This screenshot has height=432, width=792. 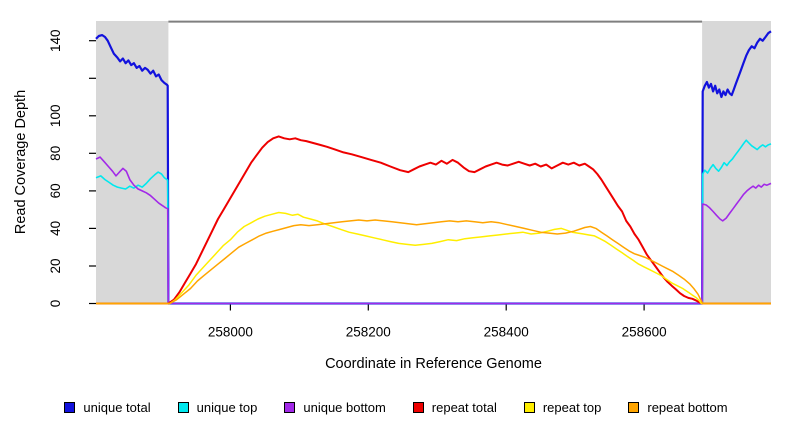 I want to click on legend-item-repeat-top: repeat top, so click(x=562, y=407).